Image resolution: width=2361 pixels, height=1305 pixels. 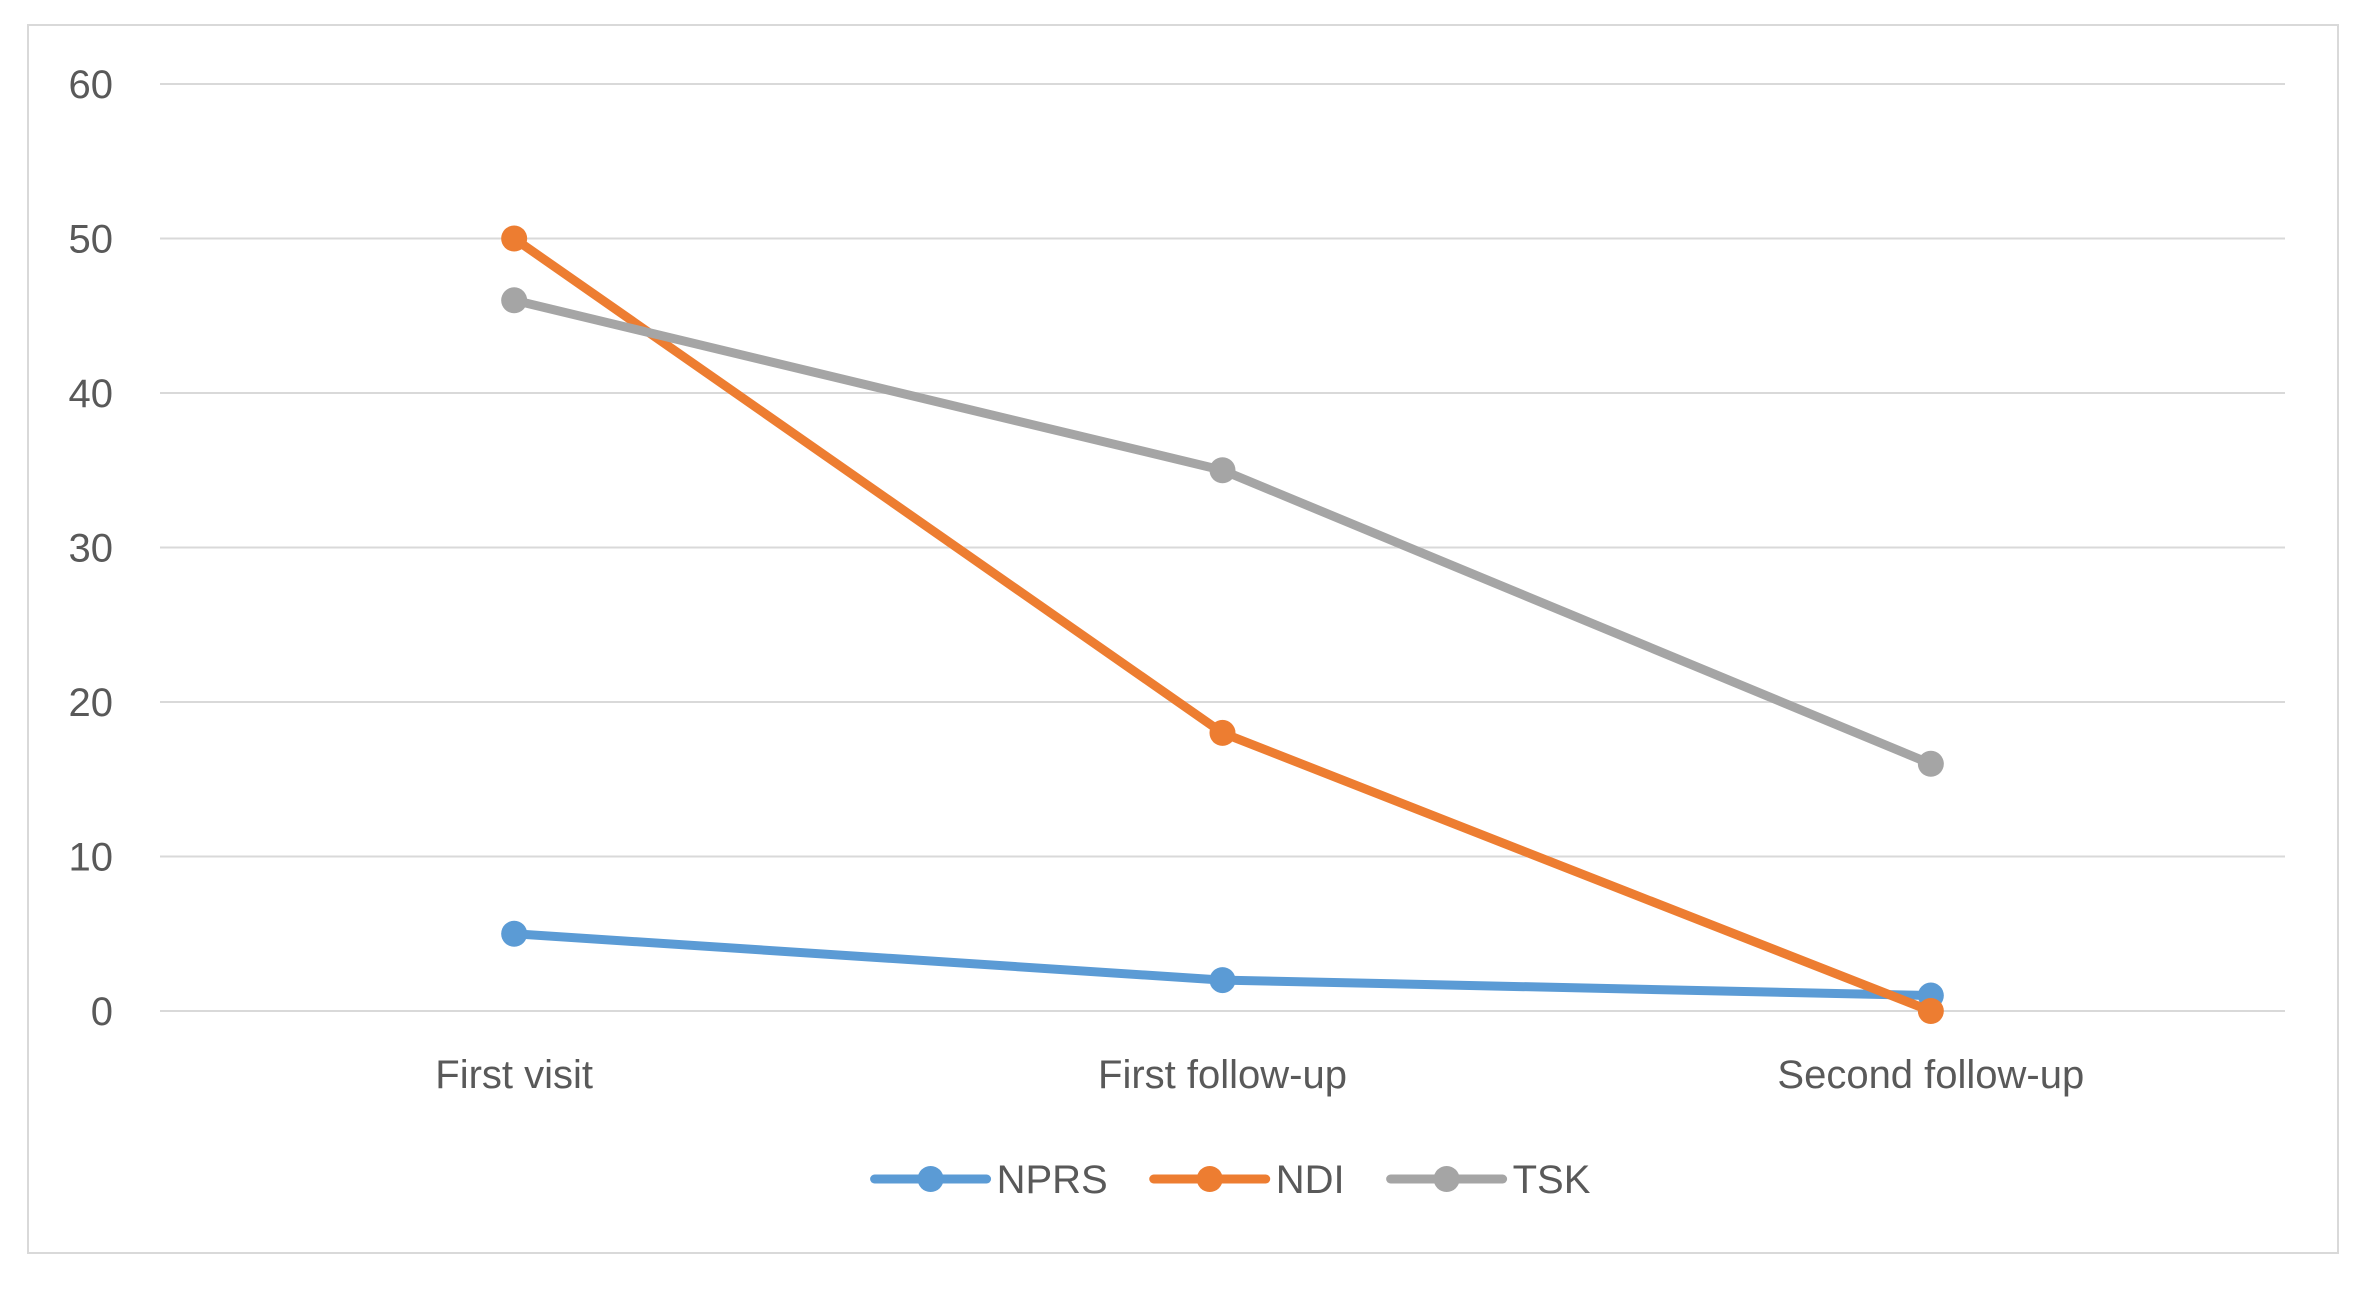 What do you see at coordinates (91, 85) in the screenshot?
I see `y-tick-label: 60` at bounding box center [91, 85].